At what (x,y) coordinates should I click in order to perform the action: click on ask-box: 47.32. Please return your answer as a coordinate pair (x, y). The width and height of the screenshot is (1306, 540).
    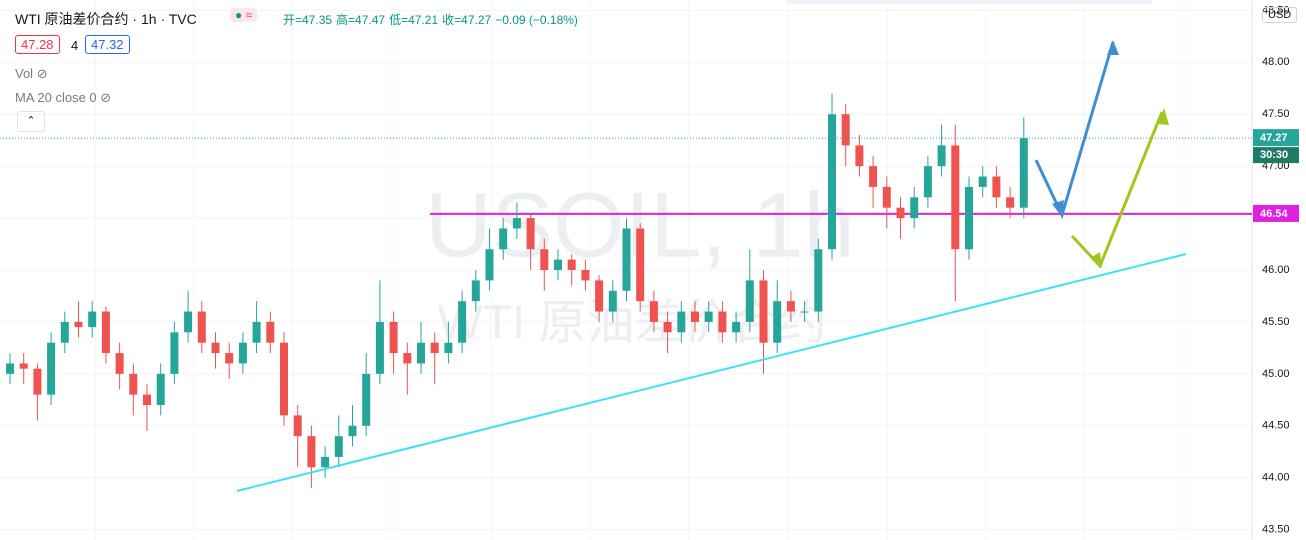
    Looking at the image, I should click on (107, 44).